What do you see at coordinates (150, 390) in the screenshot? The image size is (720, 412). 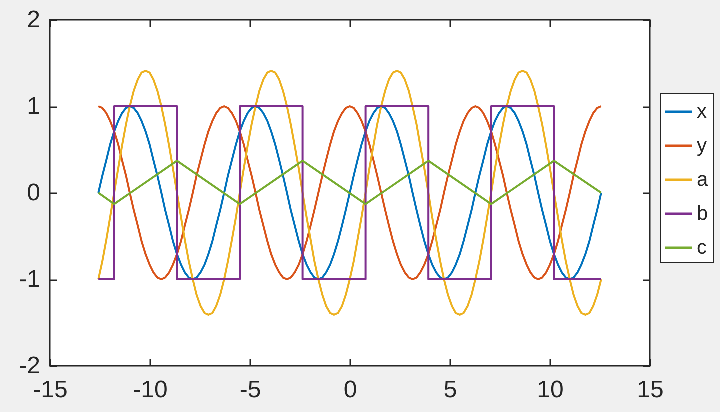 I see `x-tick-label: -10` at bounding box center [150, 390].